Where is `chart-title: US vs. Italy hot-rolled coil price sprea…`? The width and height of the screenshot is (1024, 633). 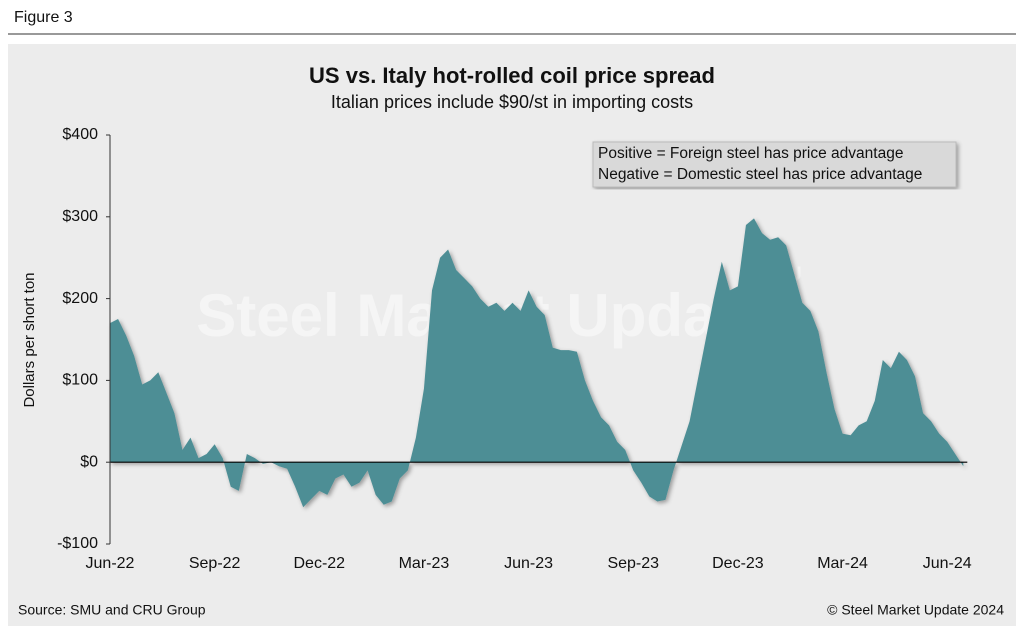
chart-title: US vs. Italy hot-rolled coil price sprea… is located at coordinates (512, 75).